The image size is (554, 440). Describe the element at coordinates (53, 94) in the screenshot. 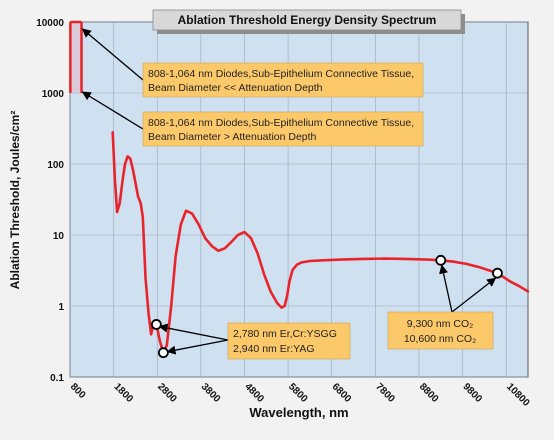

I see `y-tick-label: 1000` at that location.